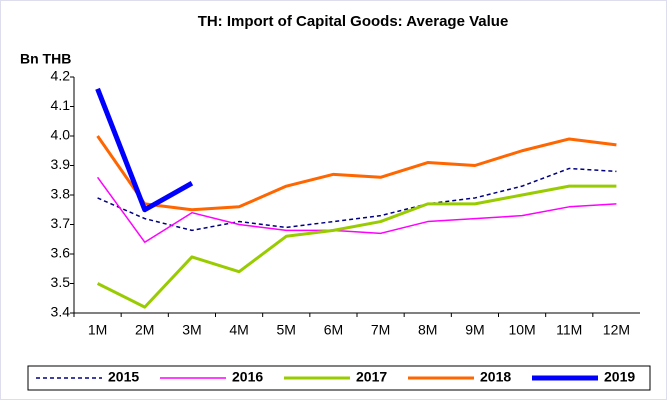  What do you see at coordinates (616, 330) in the screenshot?
I see `x-tick-label: 12M` at bounding box center [616, 330].